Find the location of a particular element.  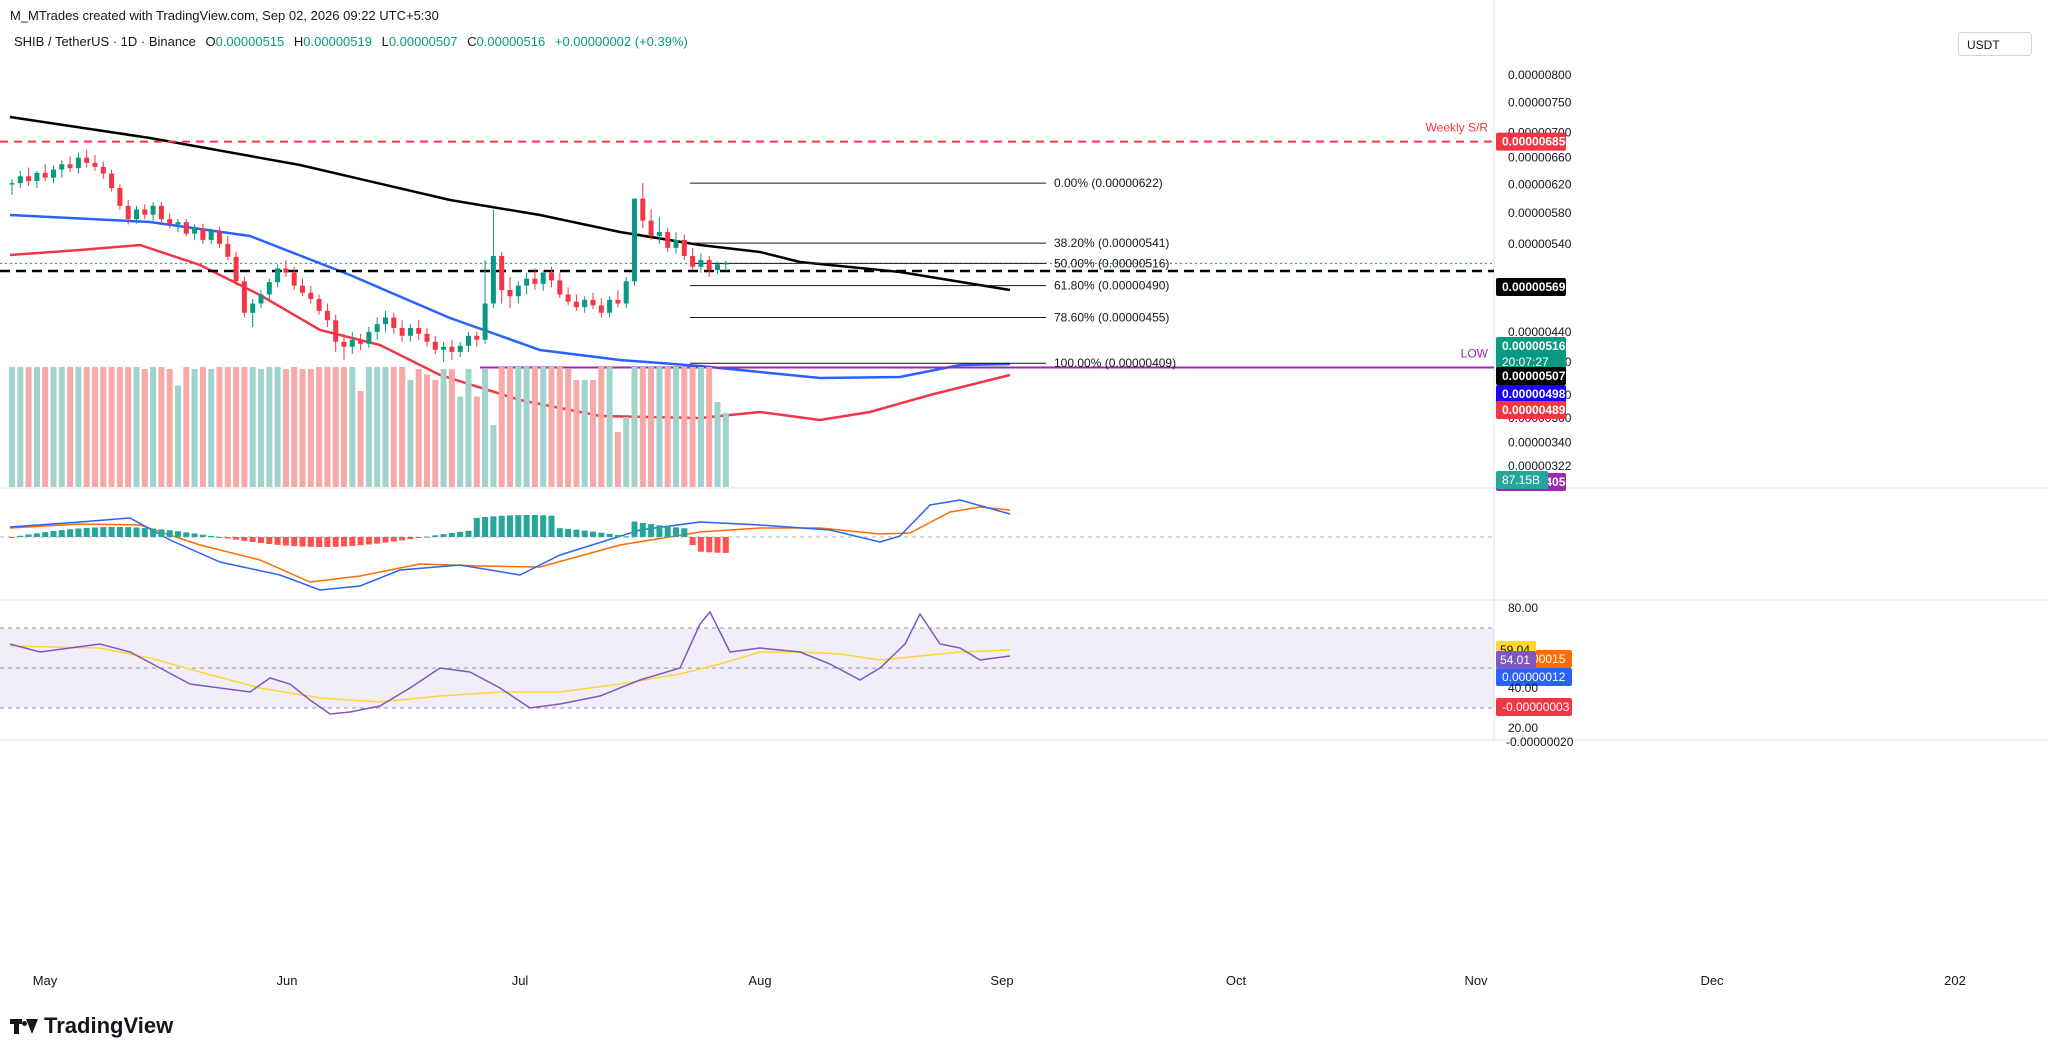

volume-tag: 87.15B is located at coordinates (1521, 480).